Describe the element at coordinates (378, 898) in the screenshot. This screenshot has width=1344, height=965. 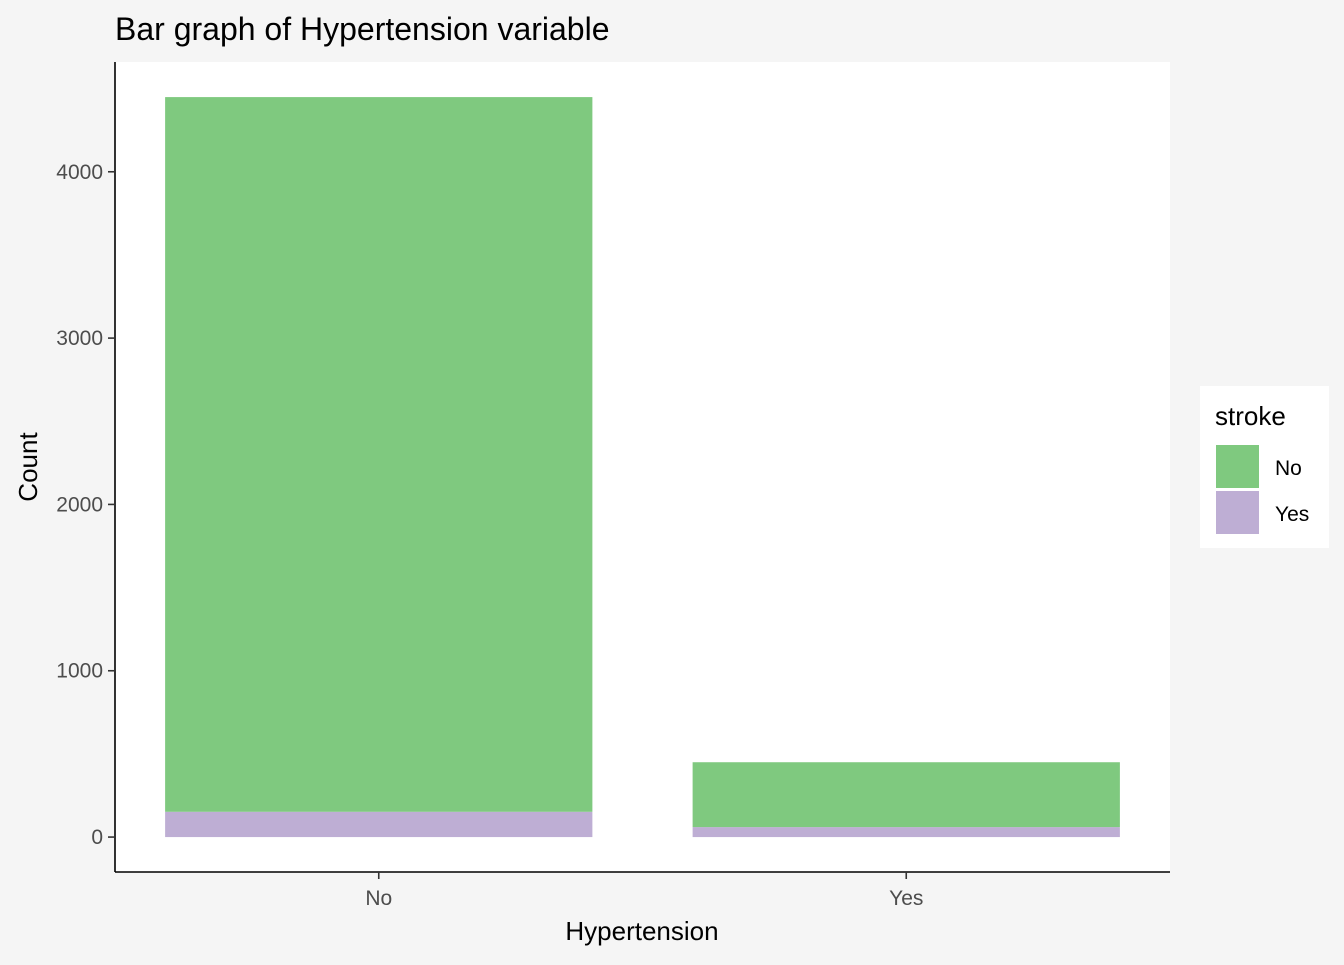
I see `x-tick-label: No` at that location.